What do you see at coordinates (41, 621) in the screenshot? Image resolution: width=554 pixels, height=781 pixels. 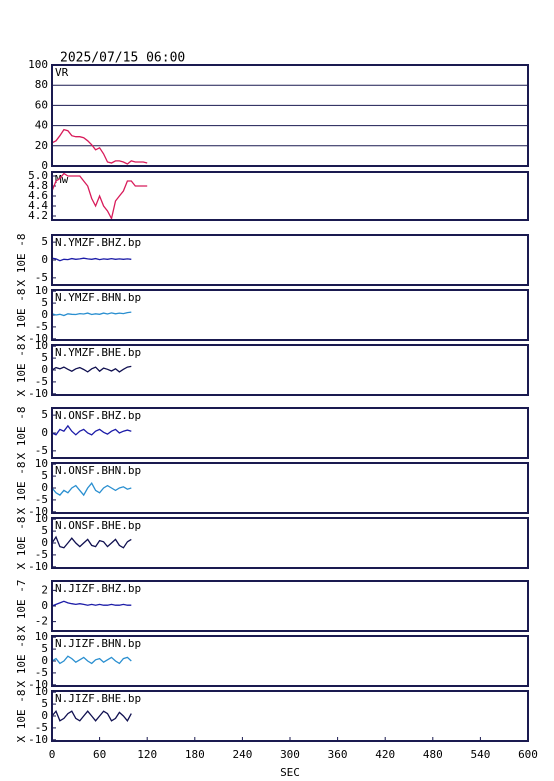 I see `y-tick-label: -2` at bounding box center [41, 621].